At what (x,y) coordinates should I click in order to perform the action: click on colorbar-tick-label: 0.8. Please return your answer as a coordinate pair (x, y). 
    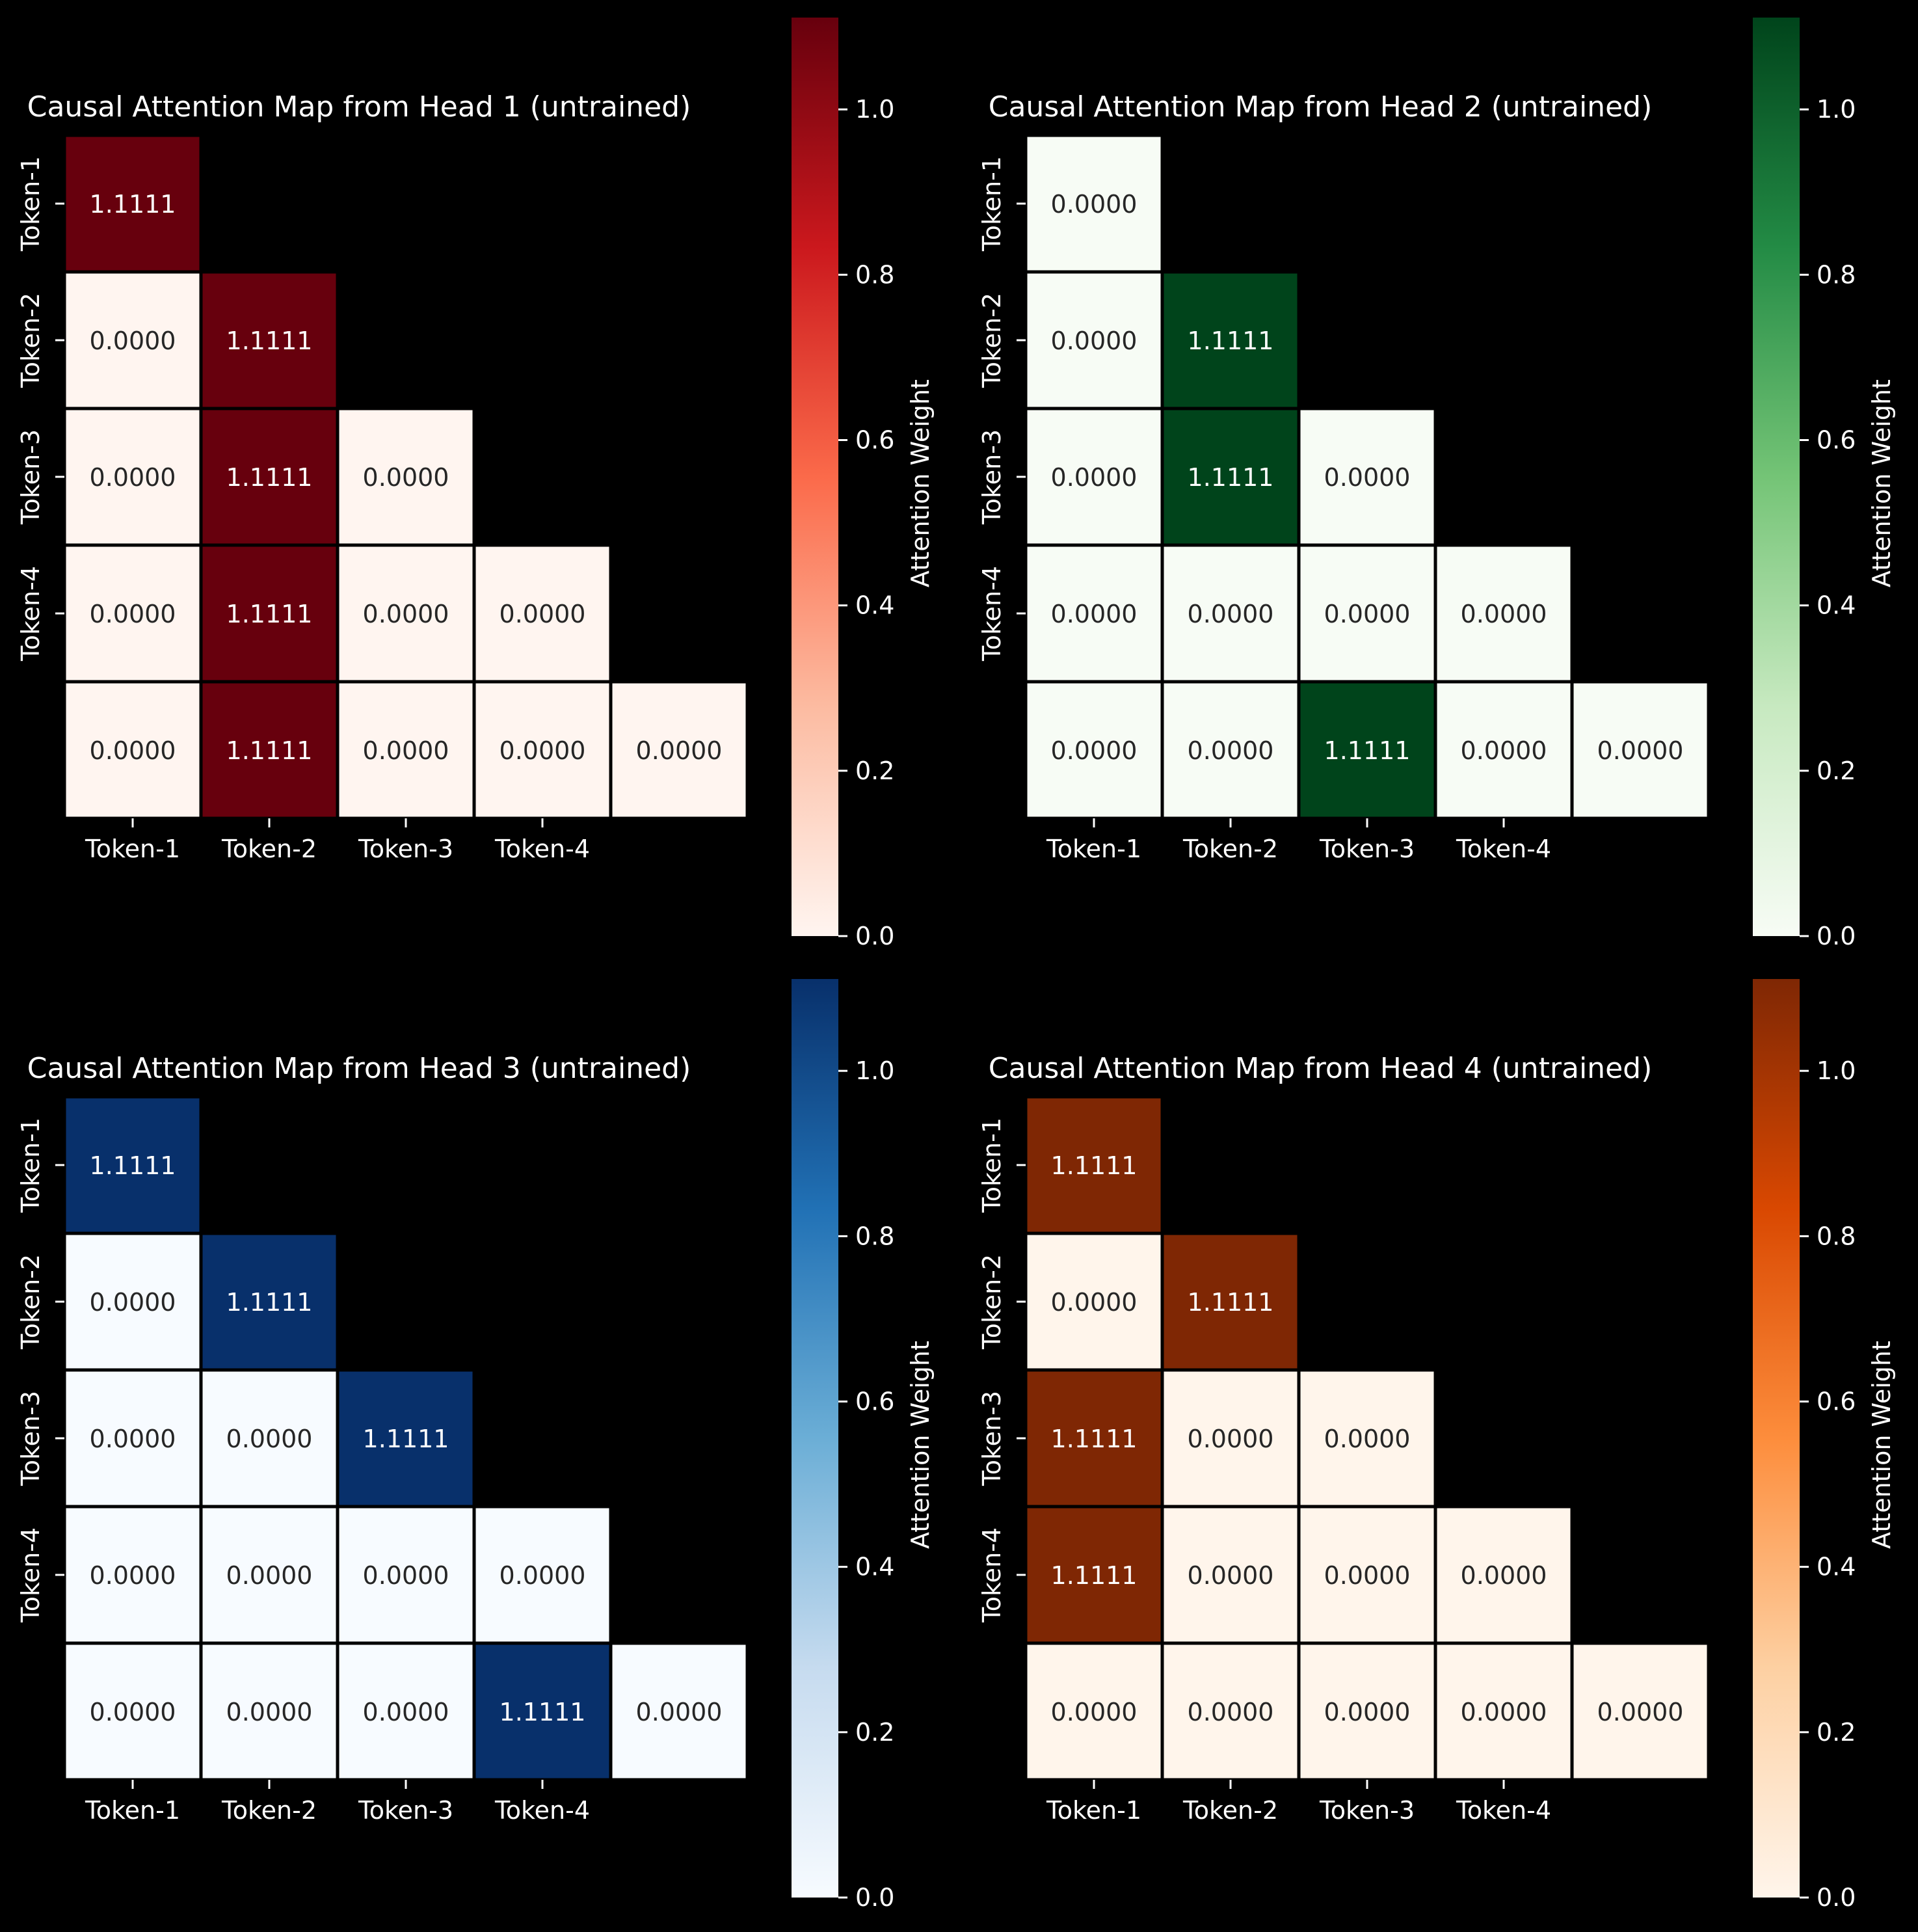
    Looking at the image, I should click on (874, 274).